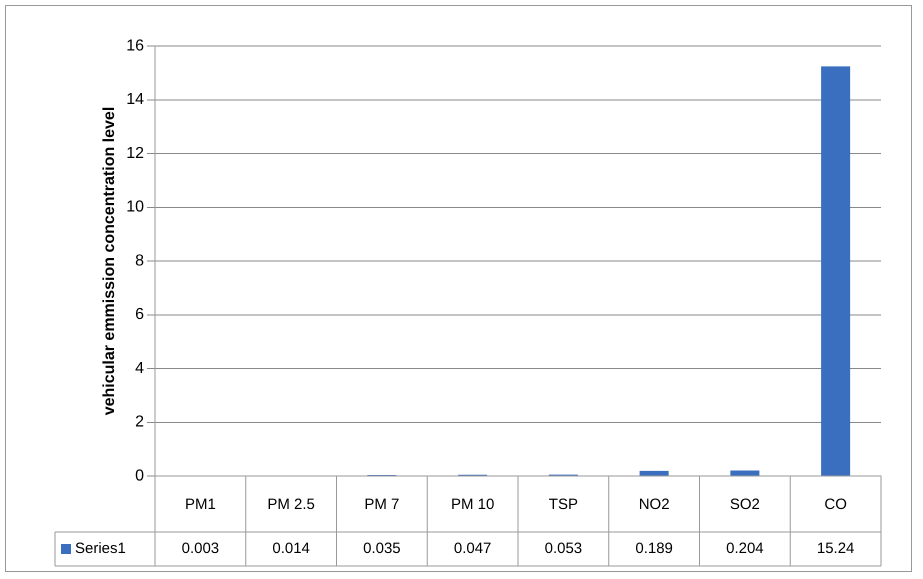  What do you see at coordinates (473, 549) in the screenshot?
I see `data-label: 0.047` at bounding box center [473, 549].